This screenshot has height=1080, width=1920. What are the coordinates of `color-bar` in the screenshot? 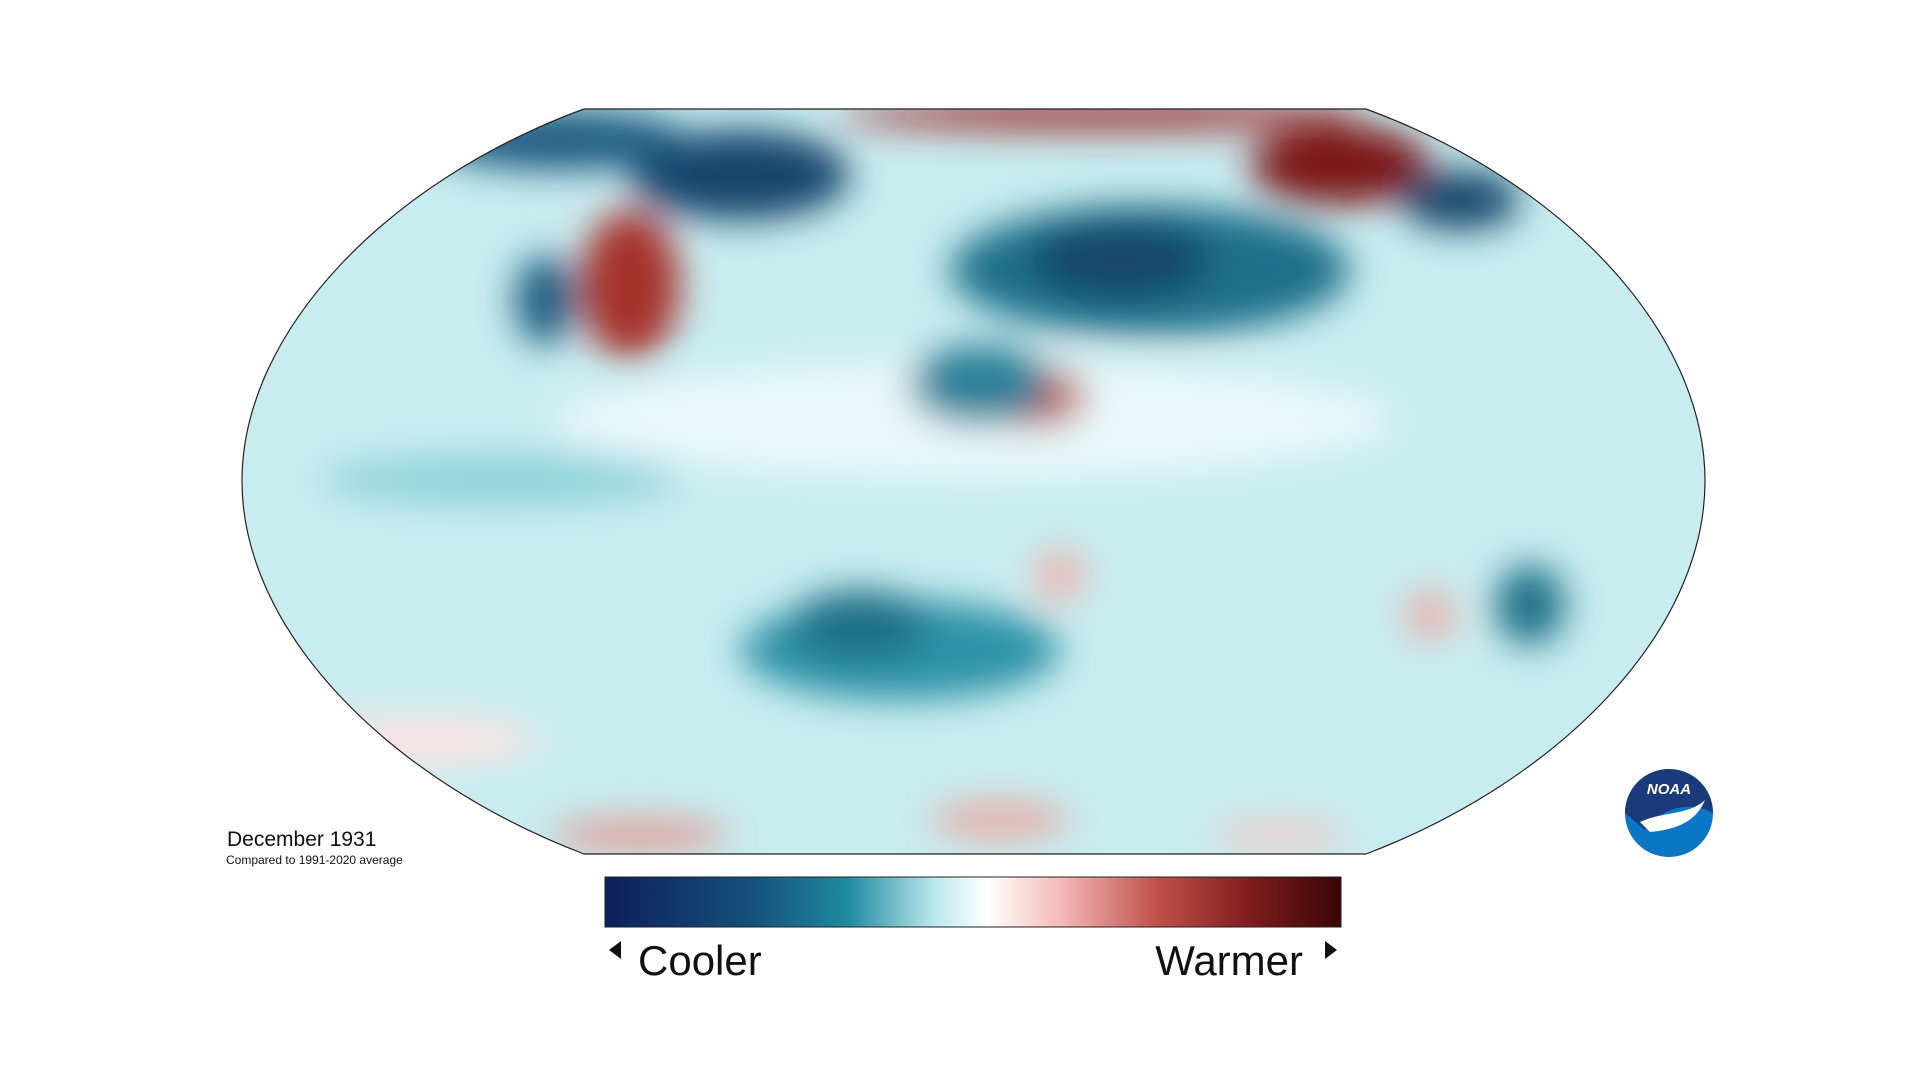 It's located at (973, 902).